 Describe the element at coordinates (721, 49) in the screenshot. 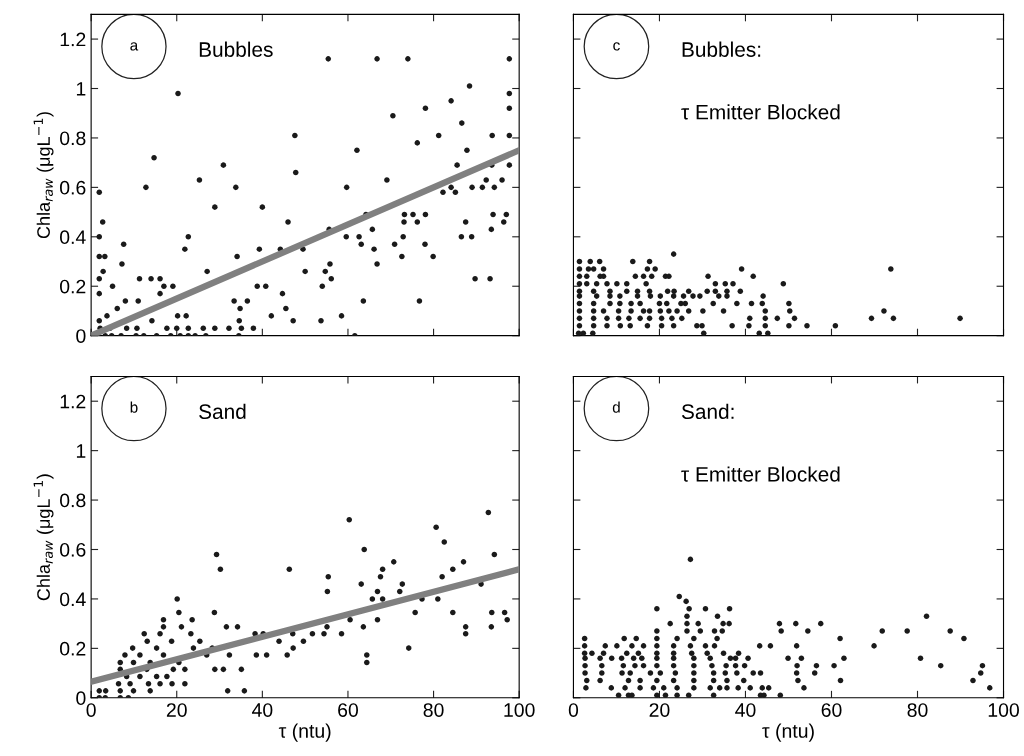

I see `annotation: Bubbles:` at that location.